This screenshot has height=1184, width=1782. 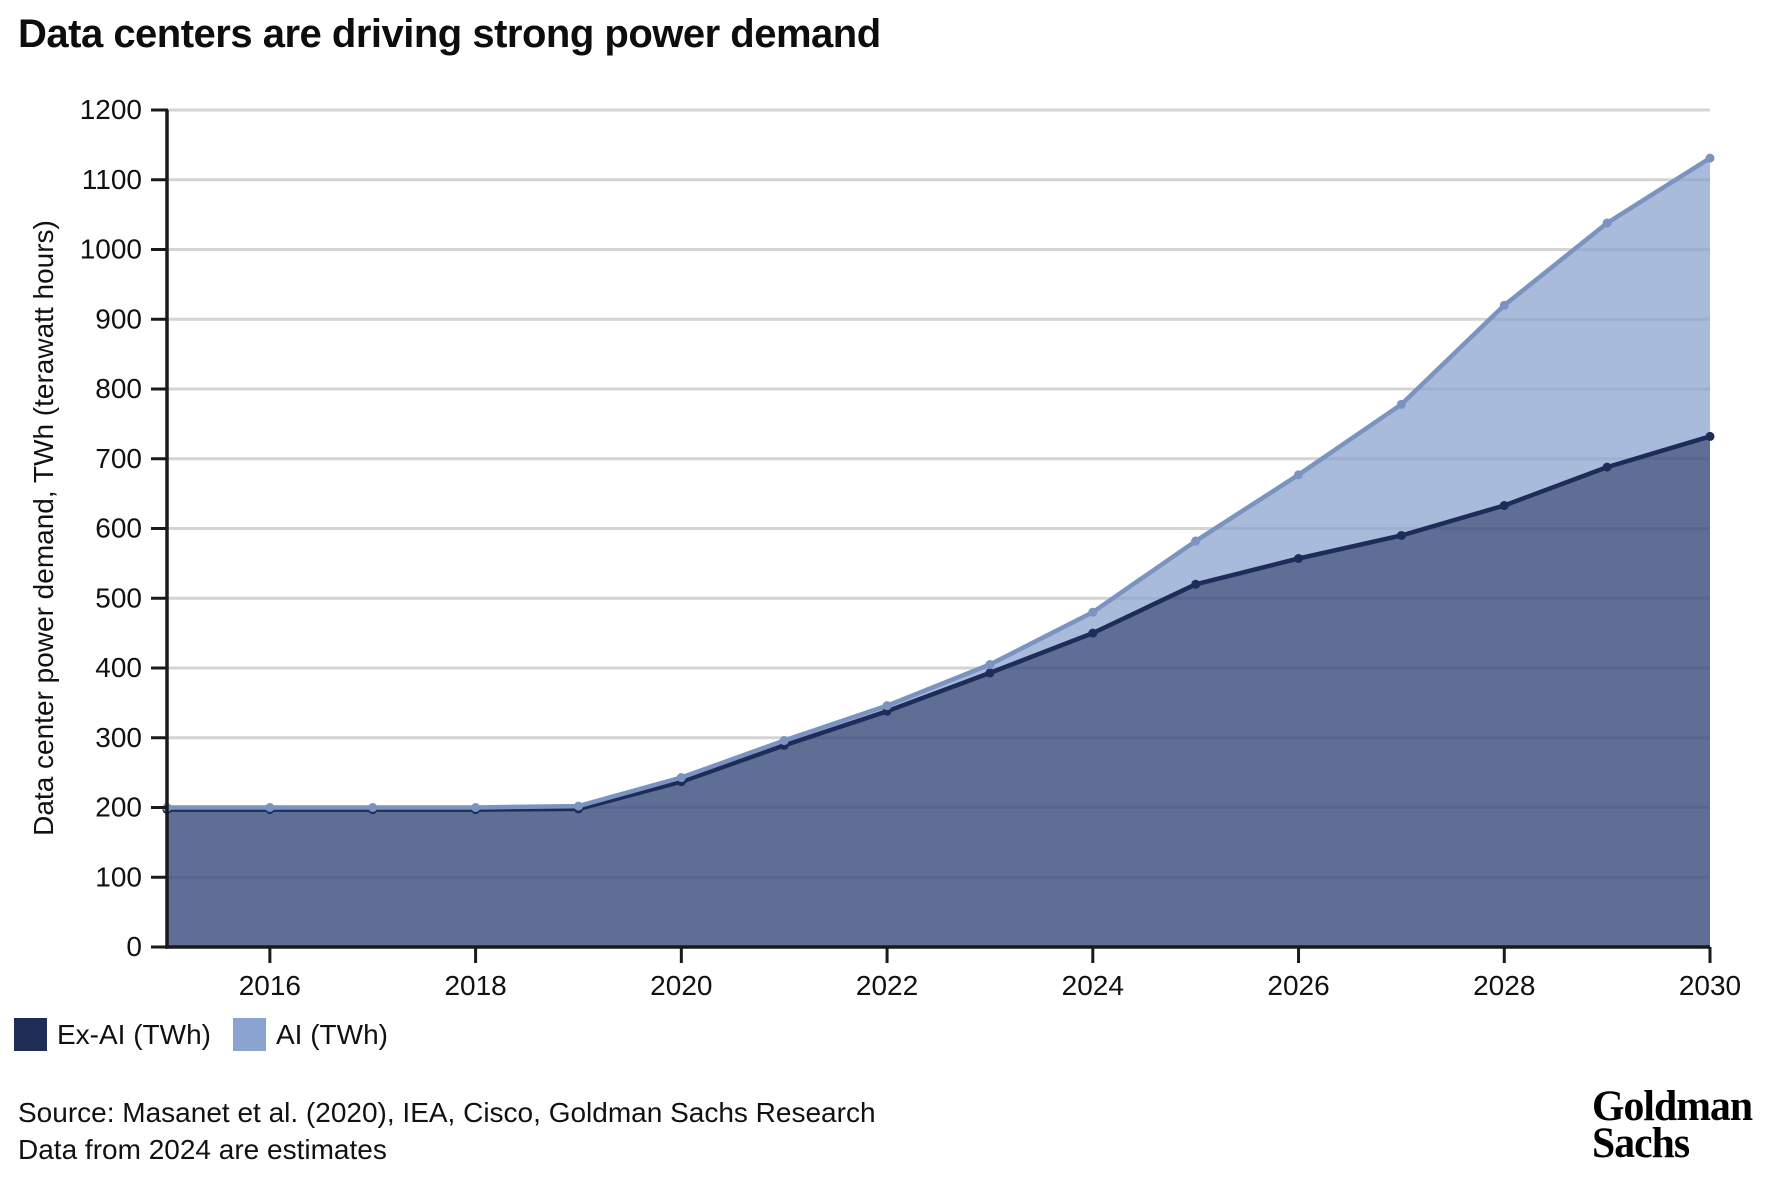 What do you see at coordinates (118, 597) in the screenshot?
I see `y-tick-label: 500` at bounding box center [118, 597].